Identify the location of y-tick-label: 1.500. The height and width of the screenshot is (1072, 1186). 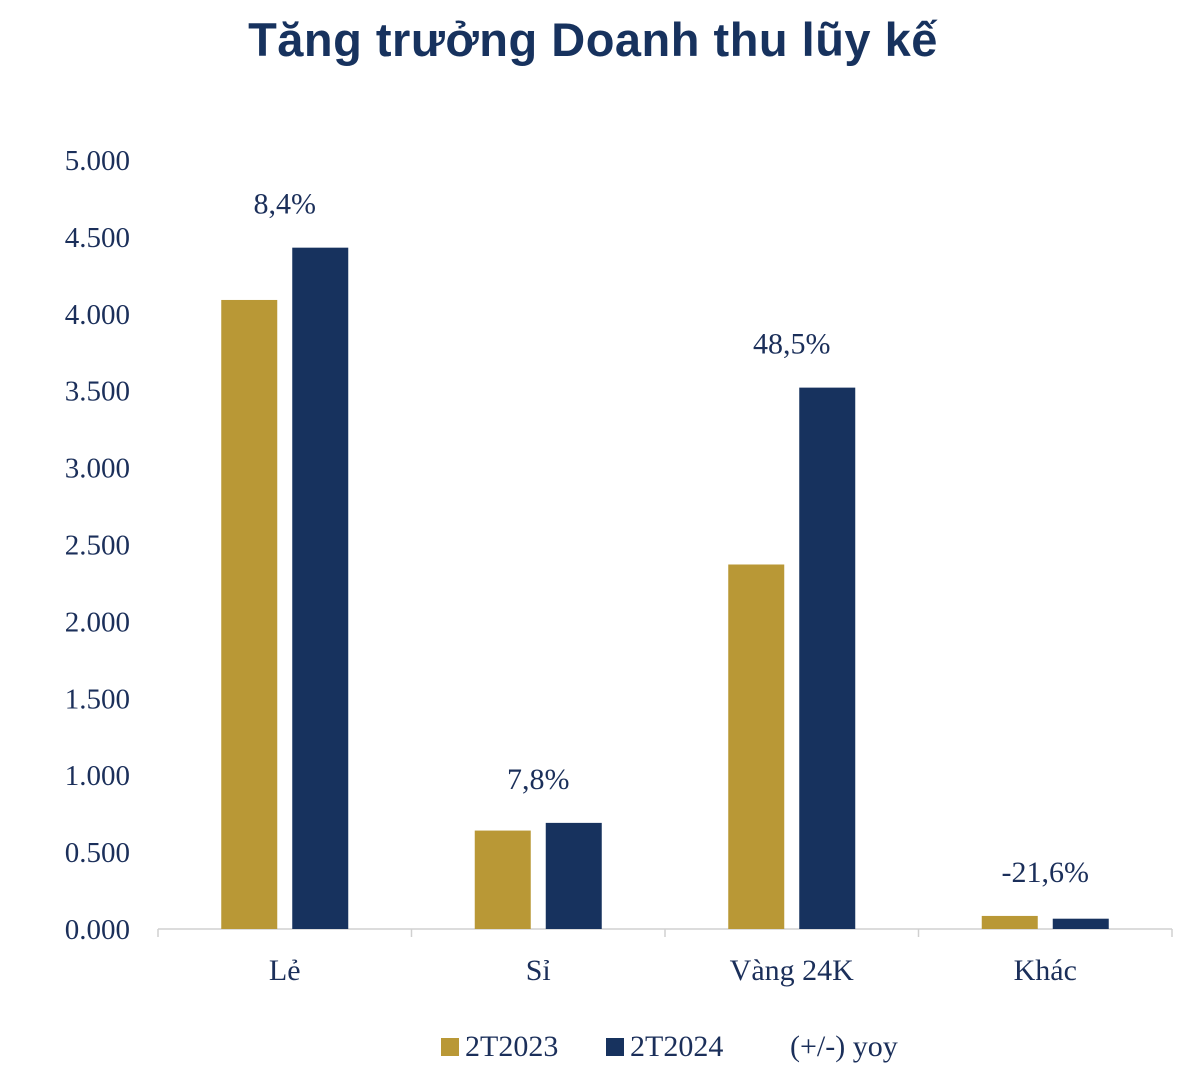
(97, 699).